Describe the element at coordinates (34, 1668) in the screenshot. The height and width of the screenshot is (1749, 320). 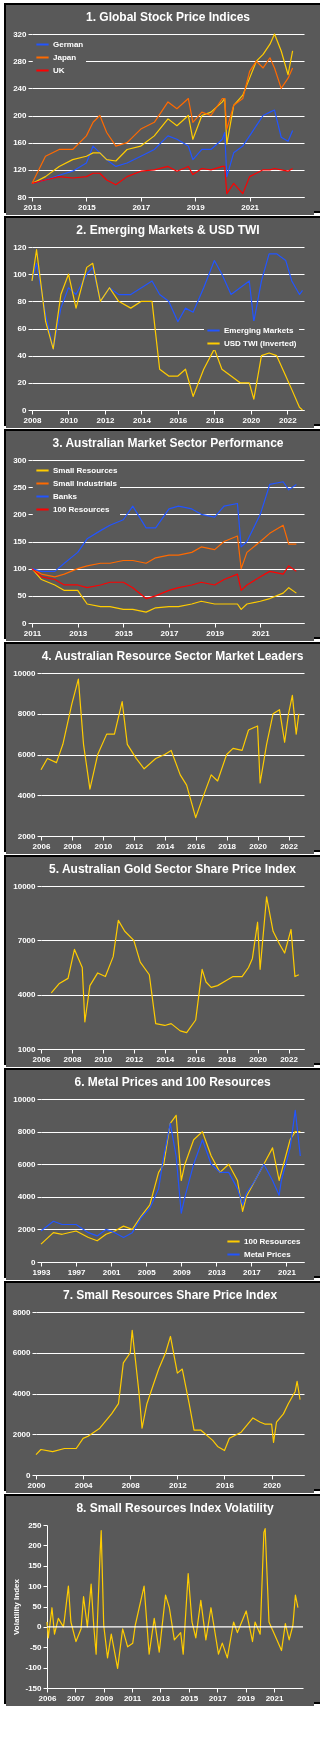
I see `y-tick-label: -100` at that location.